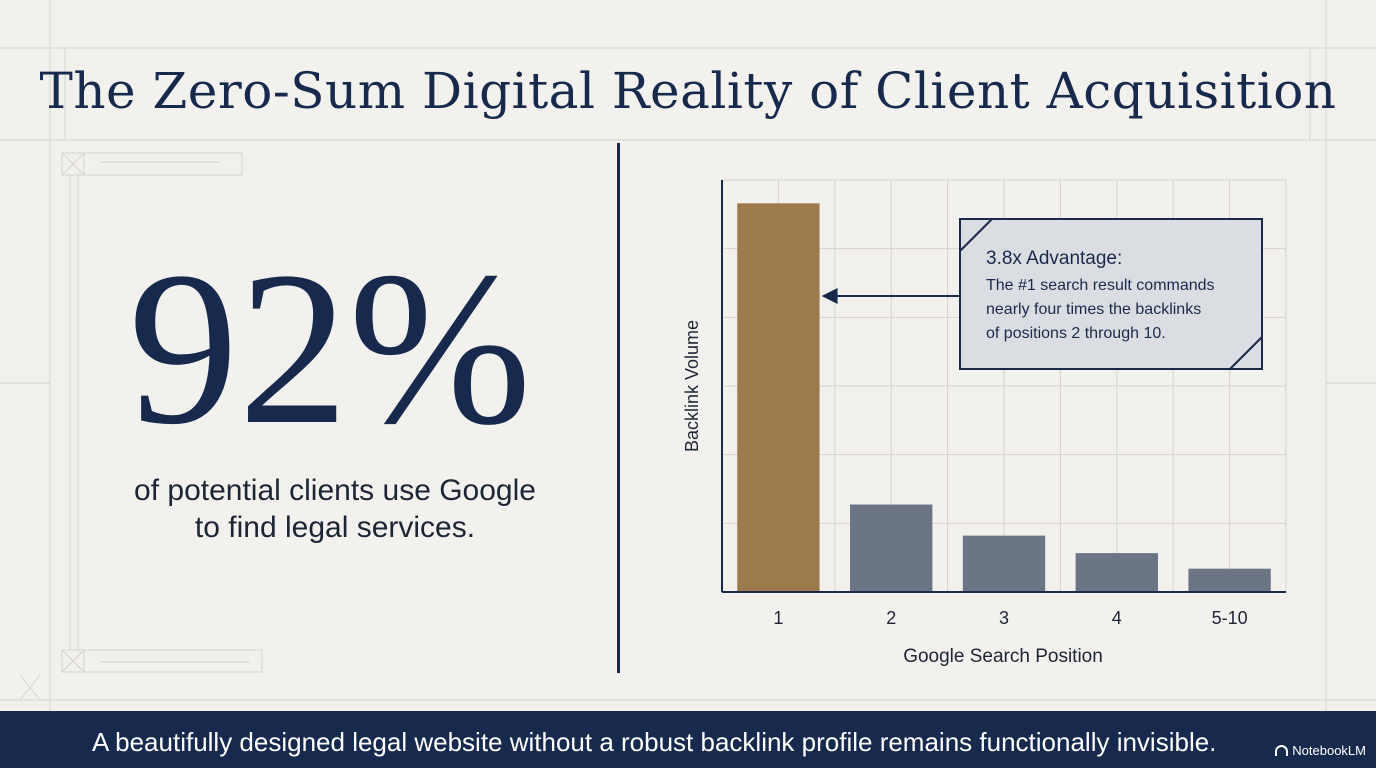  Describe the element at coordinates (891, 618) in the screenshot. I see `x-tick-label: 2` at that location.